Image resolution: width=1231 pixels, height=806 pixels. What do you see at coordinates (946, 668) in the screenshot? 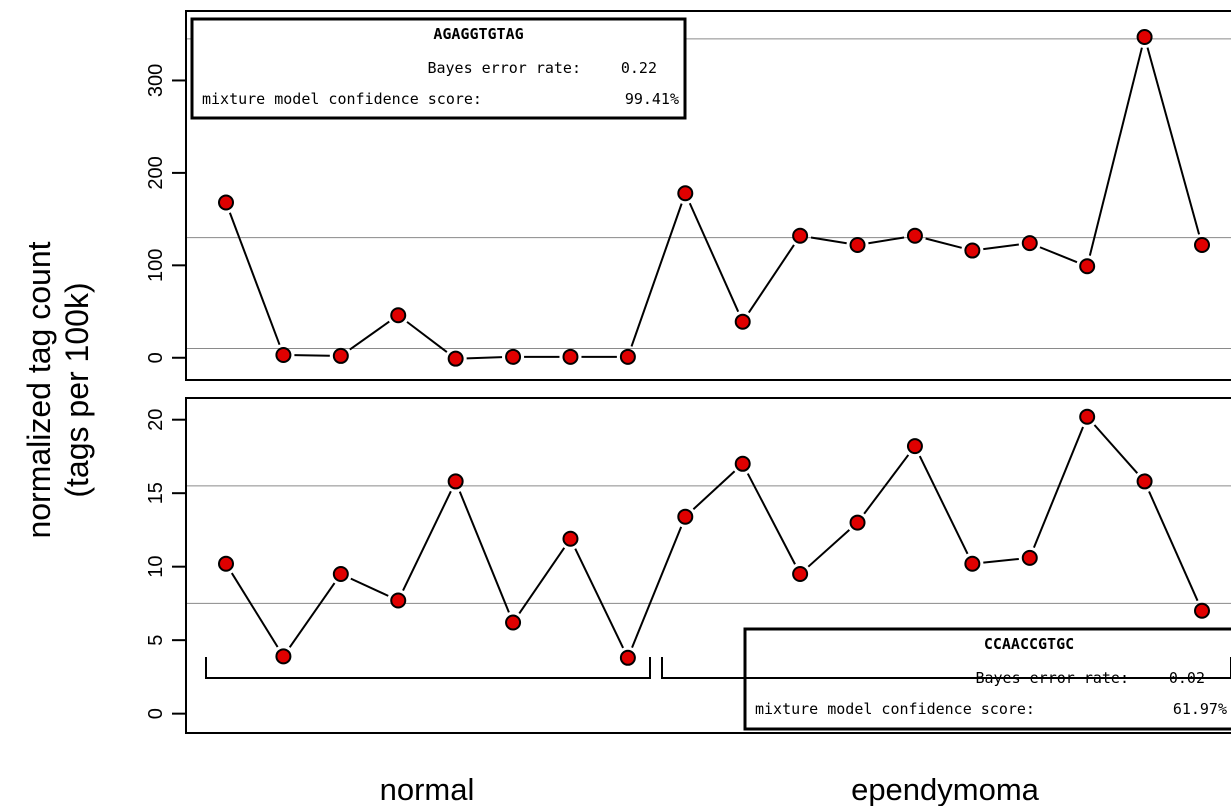
I see `group-bracket-ependymoma` at bounding box center [946, 668].